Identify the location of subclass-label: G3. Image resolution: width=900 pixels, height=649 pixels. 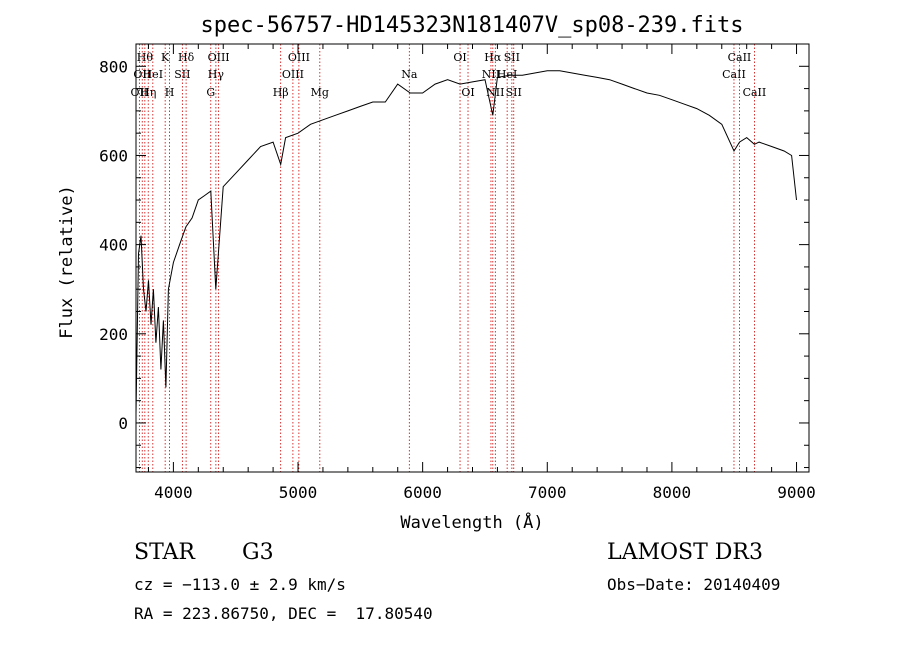
(258, 552).